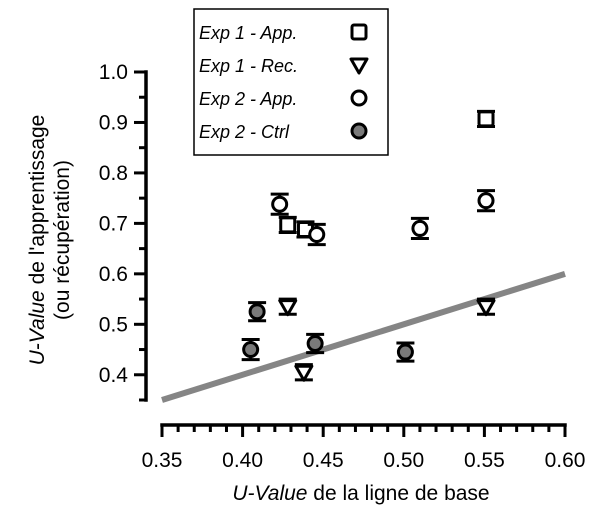 The width and height of the screenshot is (589, 507). Describe the element at coordinates (248, 33) in the screenshot. I see `legend-label: Exp 1 - App.` at that location.